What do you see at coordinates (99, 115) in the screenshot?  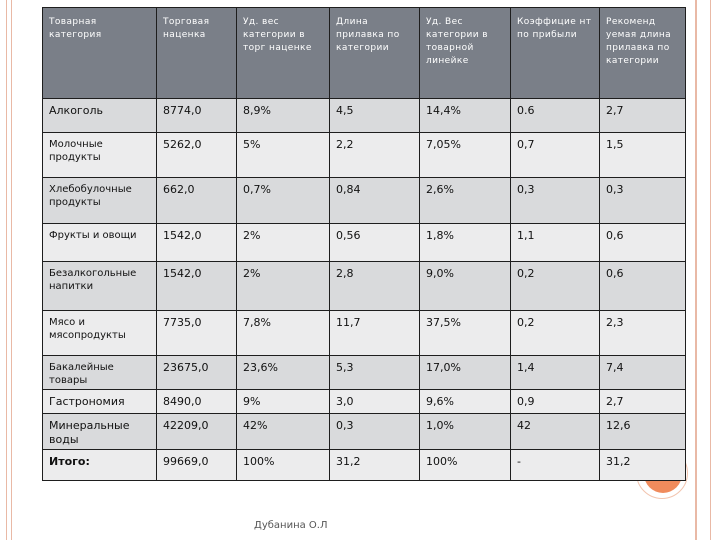 I see `cell-category: Алкоголь` at bounding box center [99, 115].